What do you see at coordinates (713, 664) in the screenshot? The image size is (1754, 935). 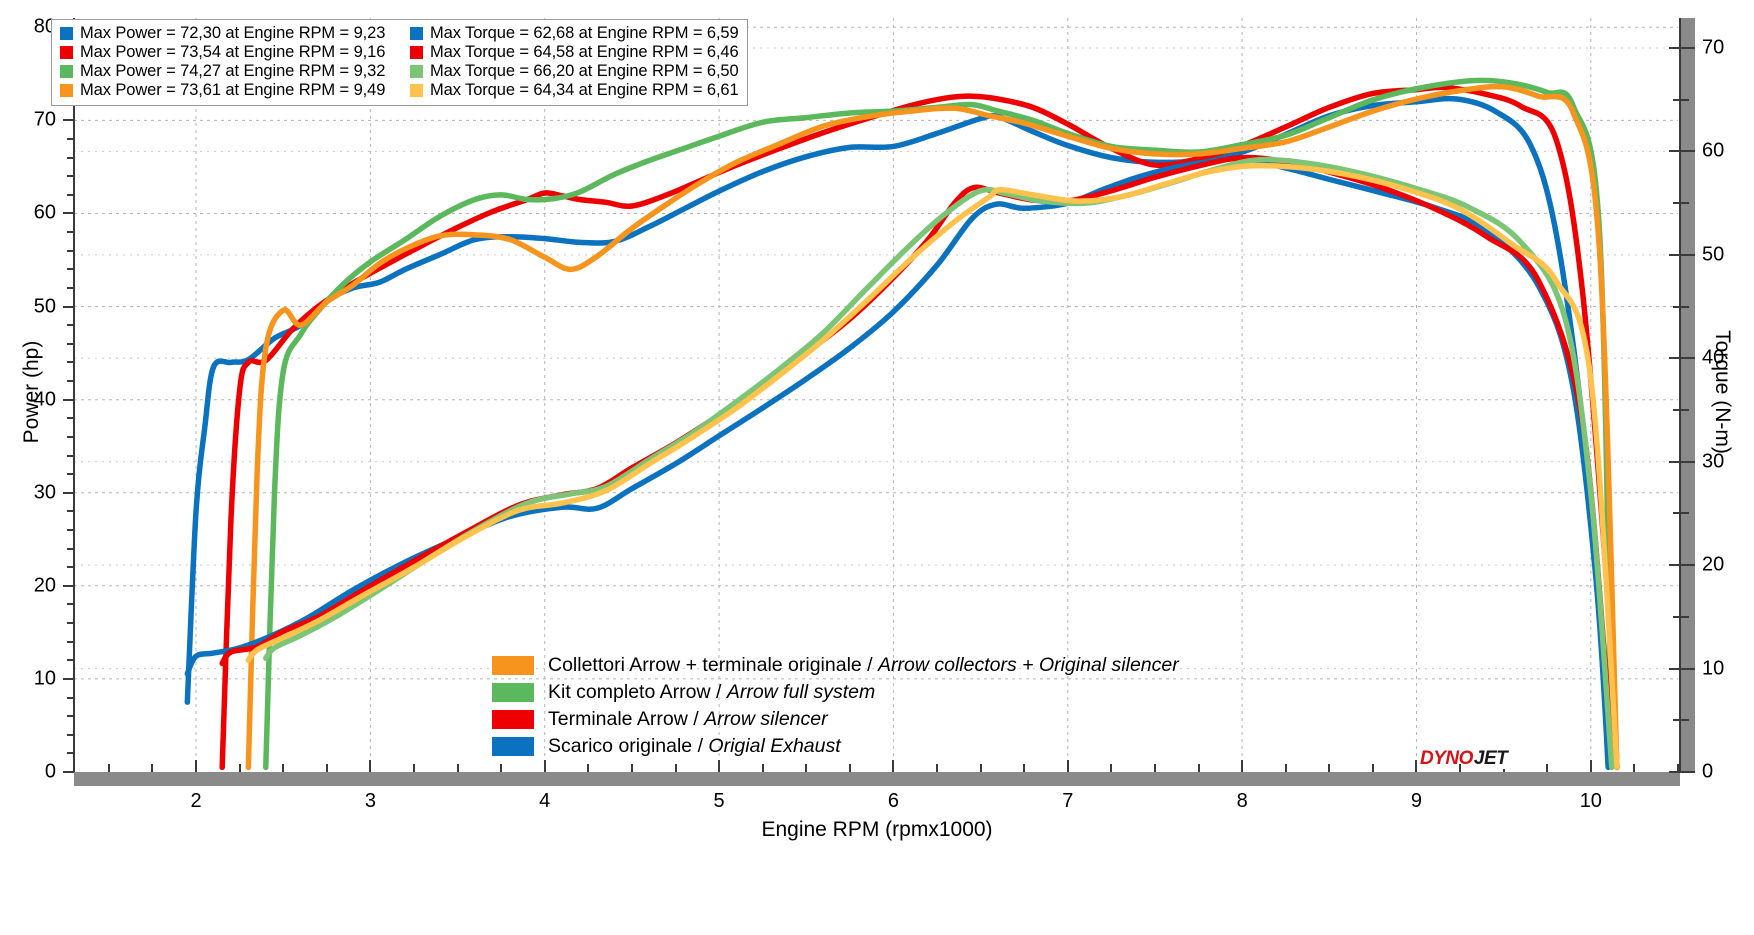 I see `series-label-it: Collettori Arrow + terminale originale /` at bounding box center [713, 664].